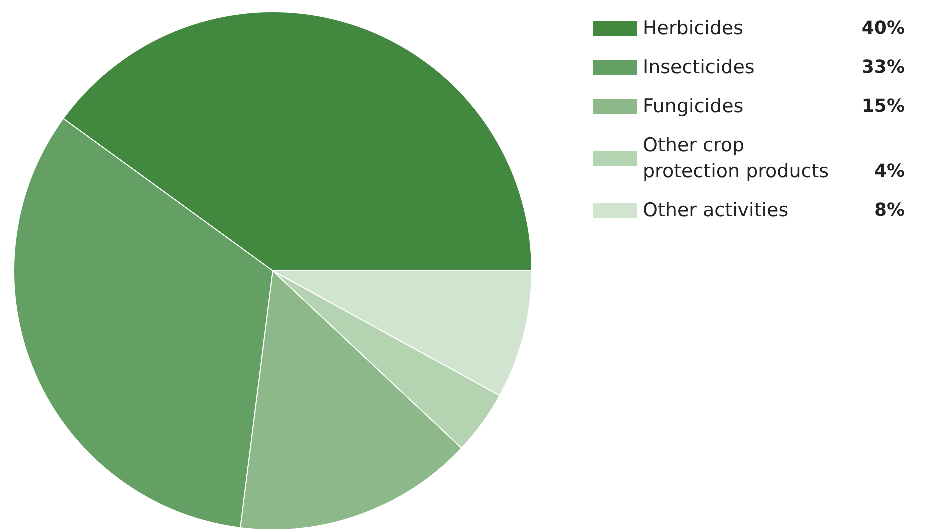  I want to click on data-label: 8%, so click(889, 210).